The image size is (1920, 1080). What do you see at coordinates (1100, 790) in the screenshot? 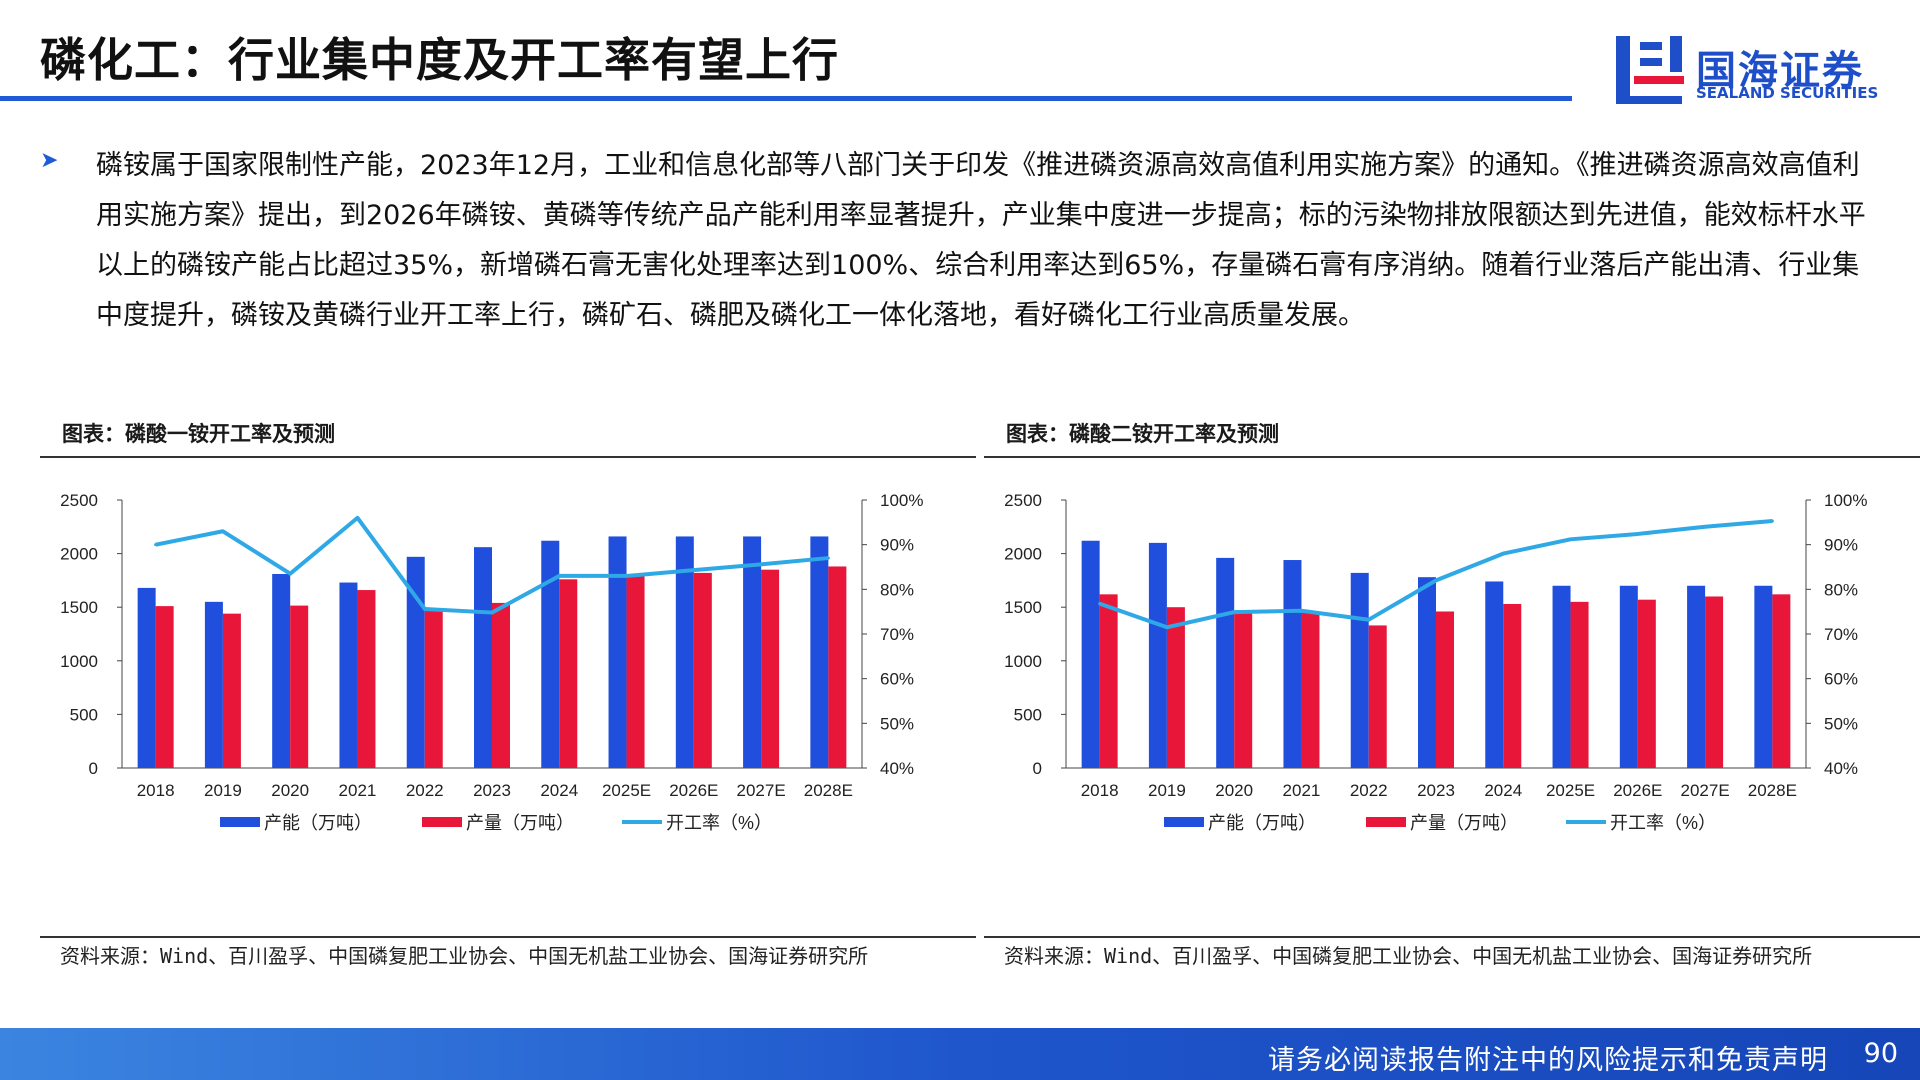
I see `x-tick-label: 2018` at bounding box center [1100, 790].